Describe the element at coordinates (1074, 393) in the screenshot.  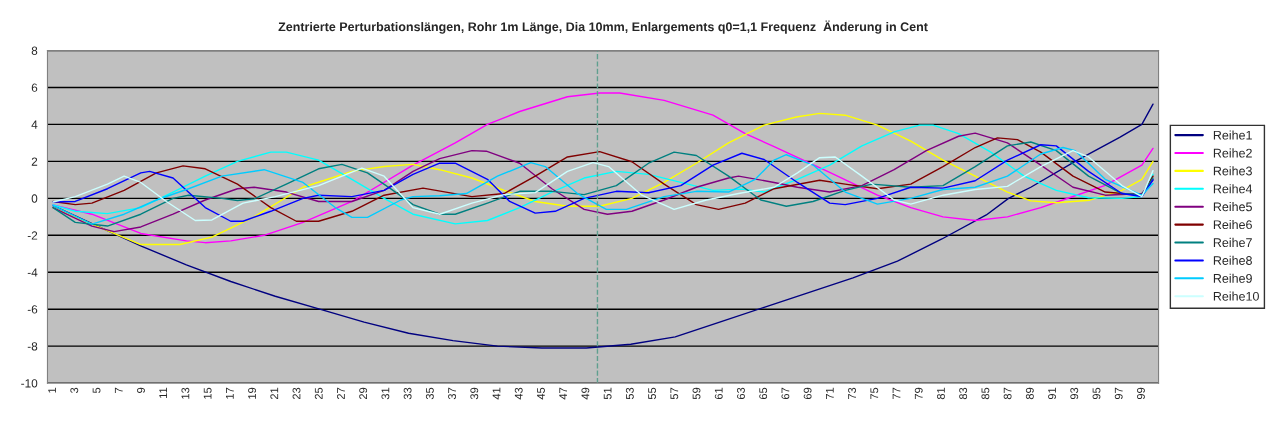
I see `x-tick-label: 93` at that location.